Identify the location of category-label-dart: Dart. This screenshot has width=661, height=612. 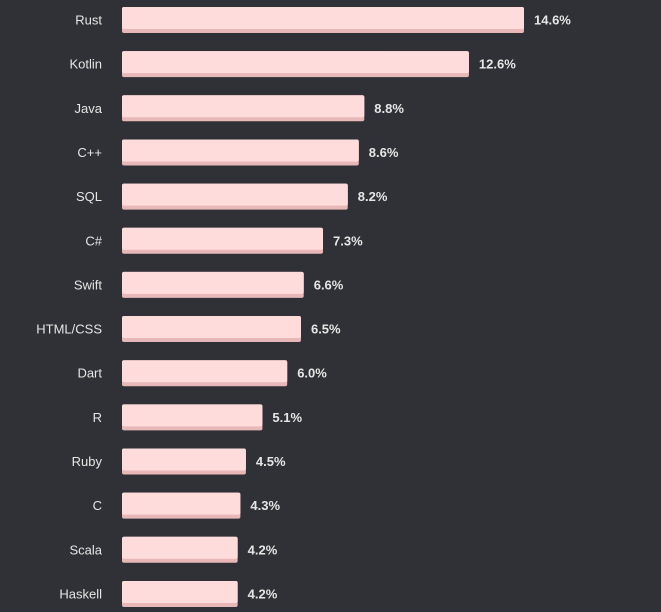
(89, 373).